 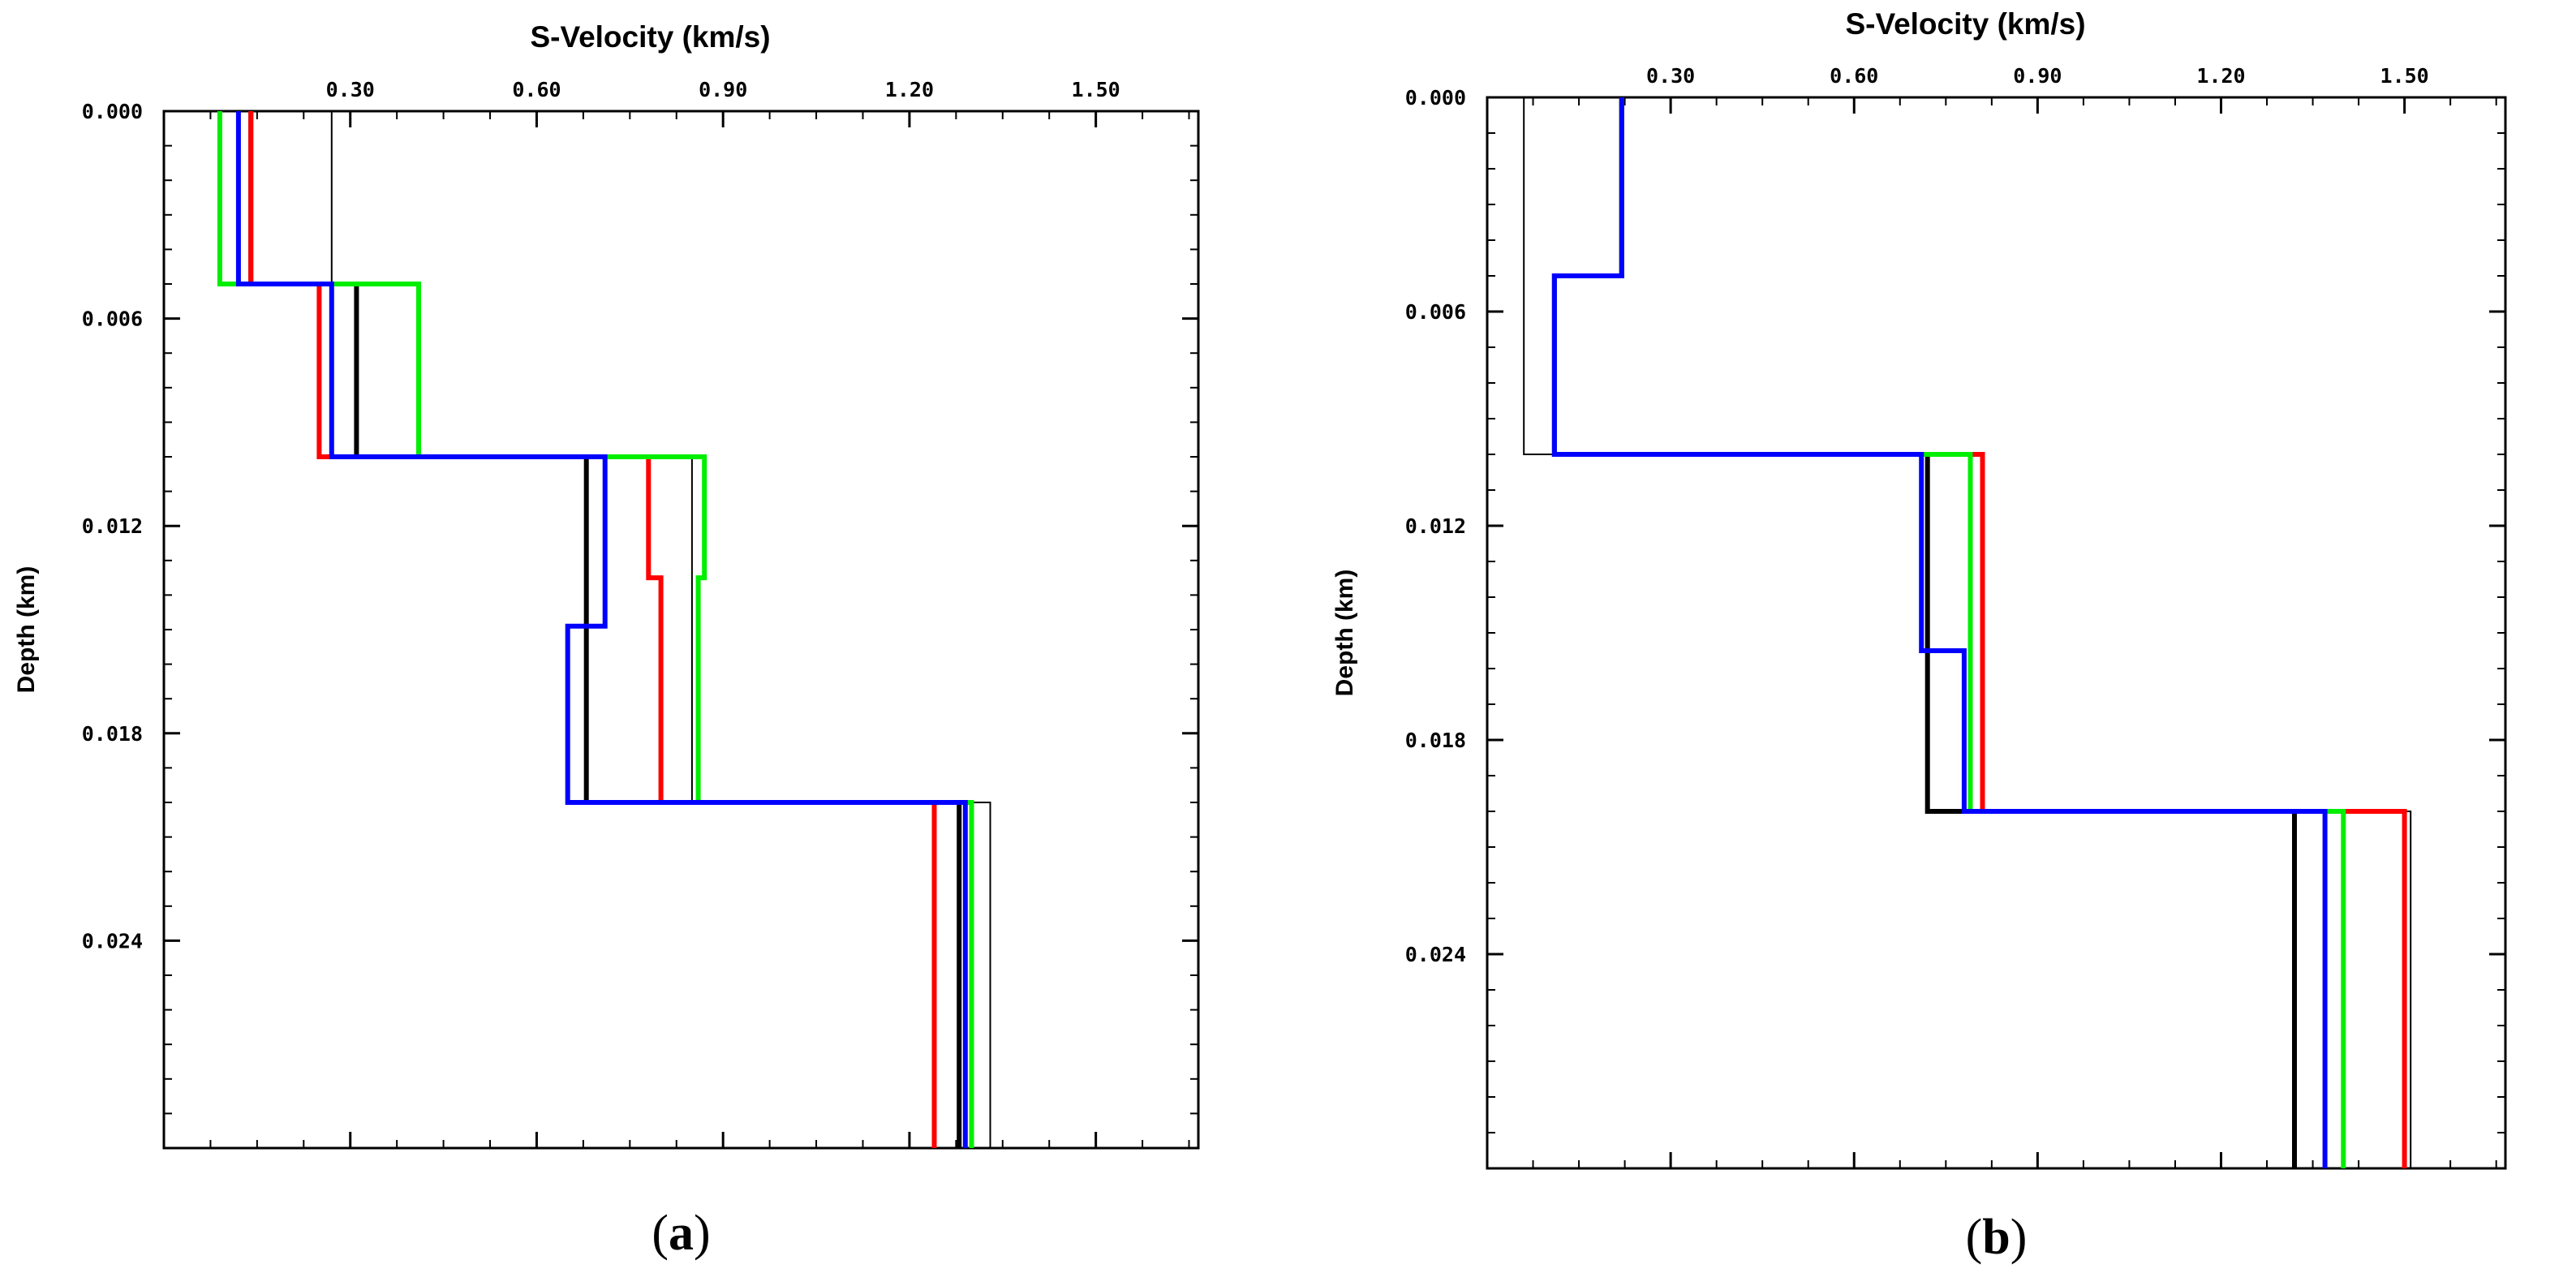 What do you see at coordinates (681, 1233) in the screenshot?
I see `panel-caption: (a)` at bounding box center [681, 1233].